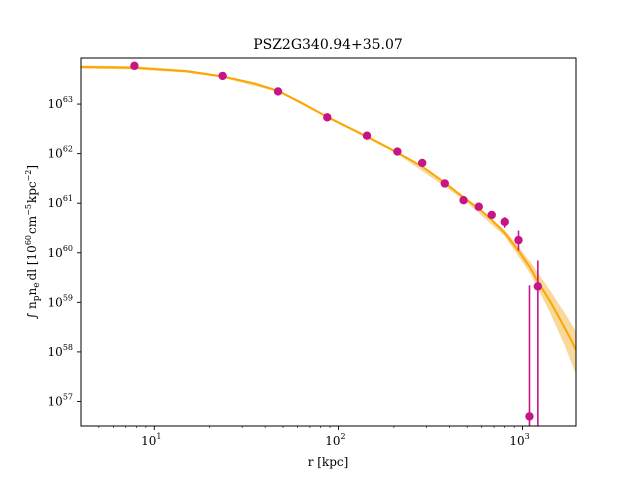 Image resolution: width=640 pixels, height=480 pixels. I want to click on y-axis-label: ∫ npne dl [1060cm−5kpc−2], so click(33, 242).